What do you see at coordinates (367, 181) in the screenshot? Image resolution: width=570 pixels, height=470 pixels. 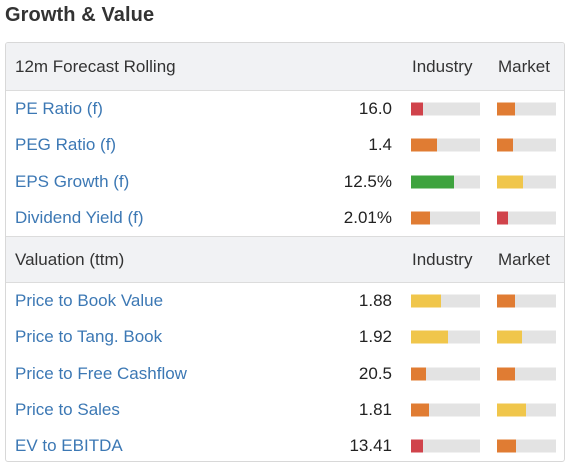 I see `metric-value: 12.5%` at bounding box center [367, 181].